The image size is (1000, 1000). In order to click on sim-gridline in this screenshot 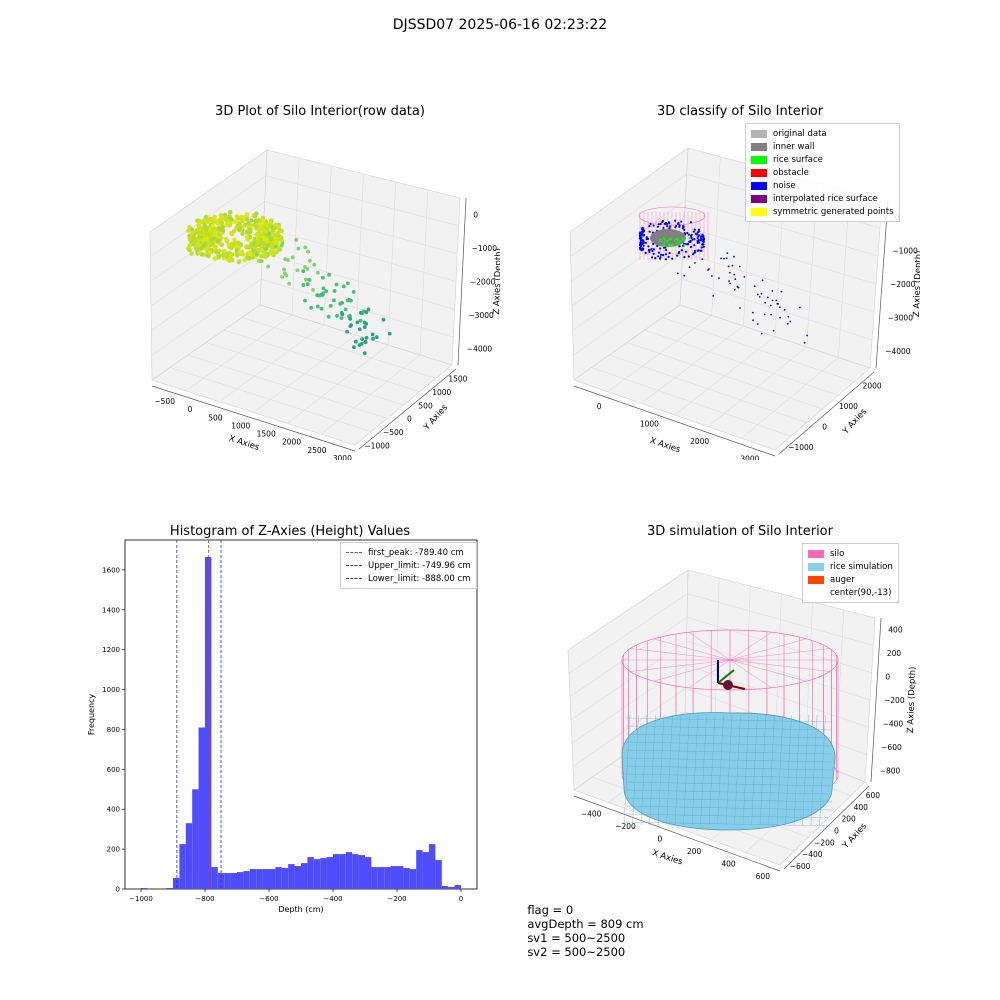, I will do `click(628, 633)`.